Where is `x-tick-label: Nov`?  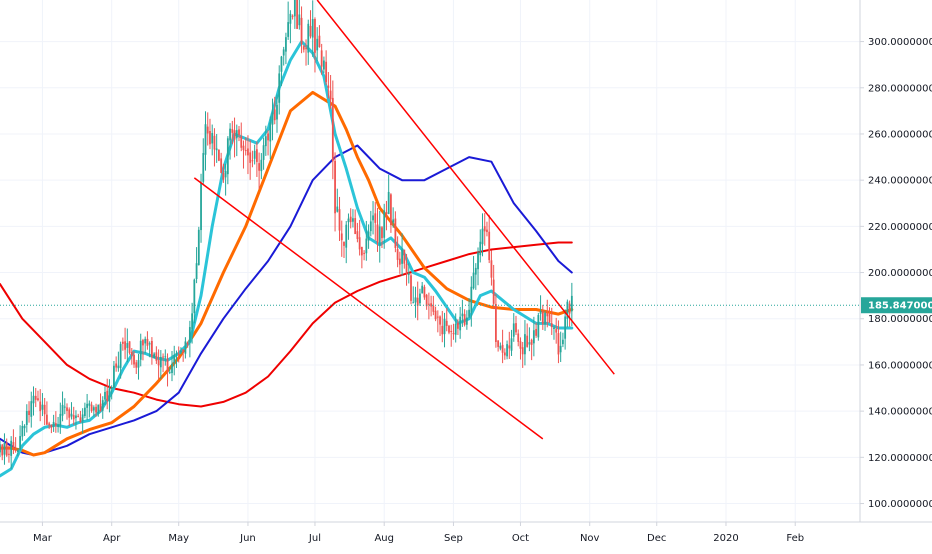
x-tick-label: Nov is located at coordinates (590, 538).